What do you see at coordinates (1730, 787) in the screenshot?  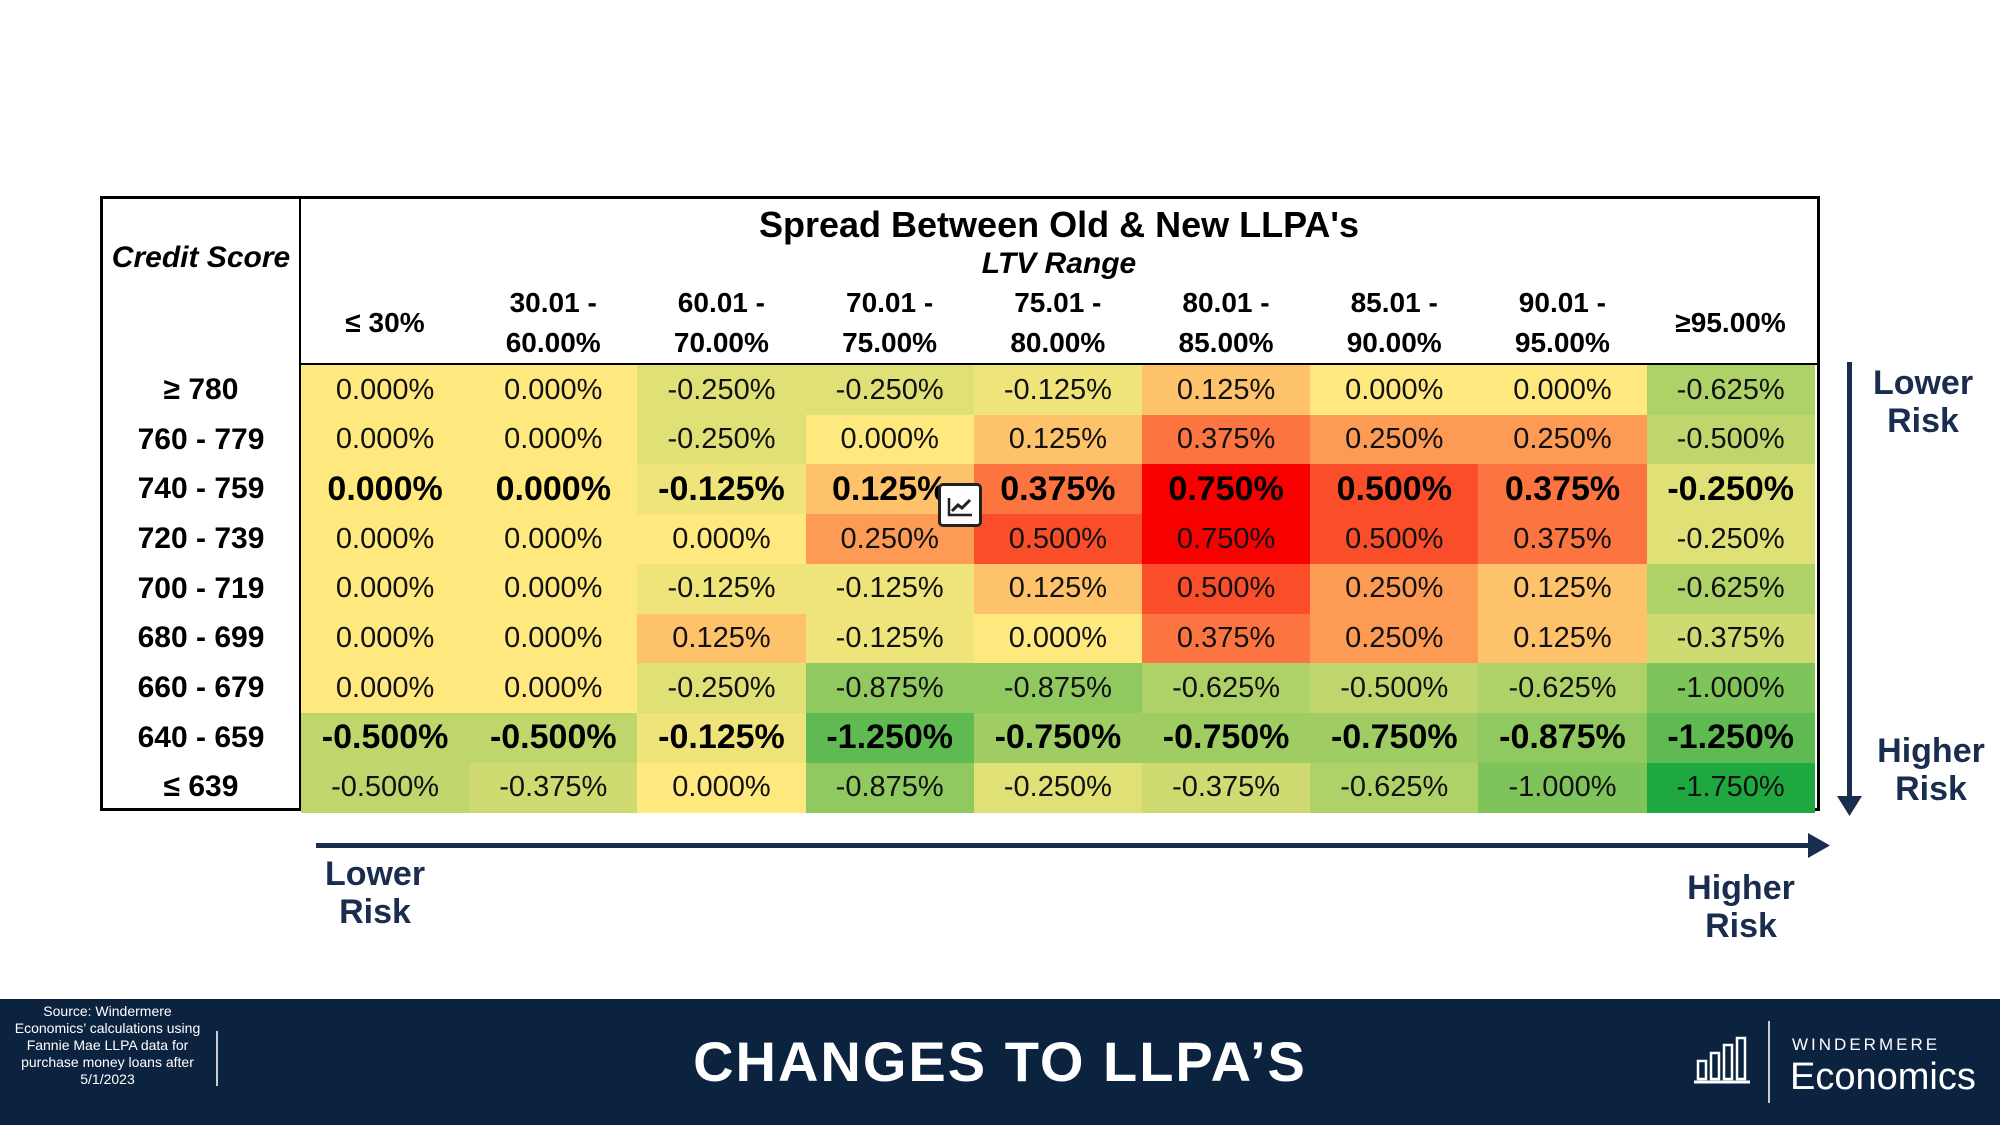 I see `heatmap-cell: -1.750%` at bounding box center [1730, 787].